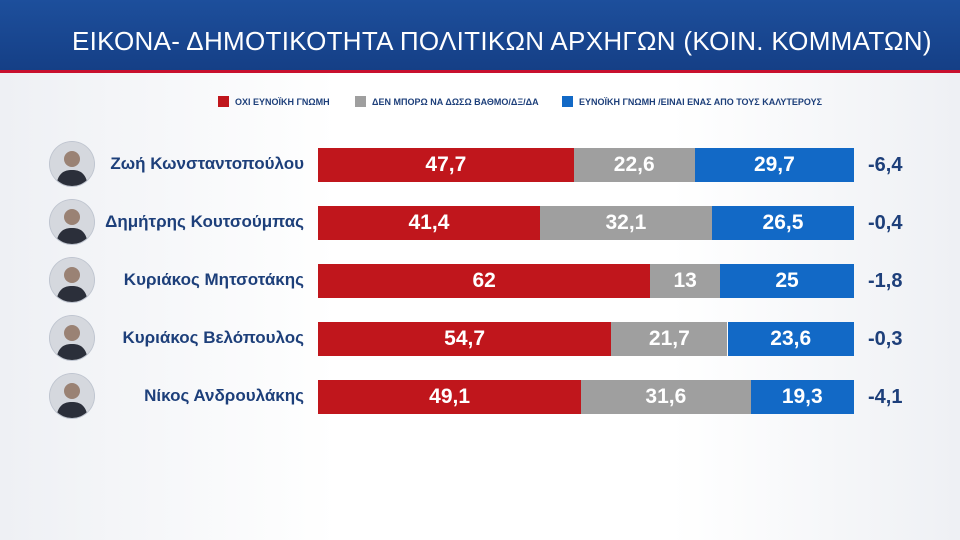 This screenshot has width=960, height=540. I want to click on data-label: 62, so click(484, 280).